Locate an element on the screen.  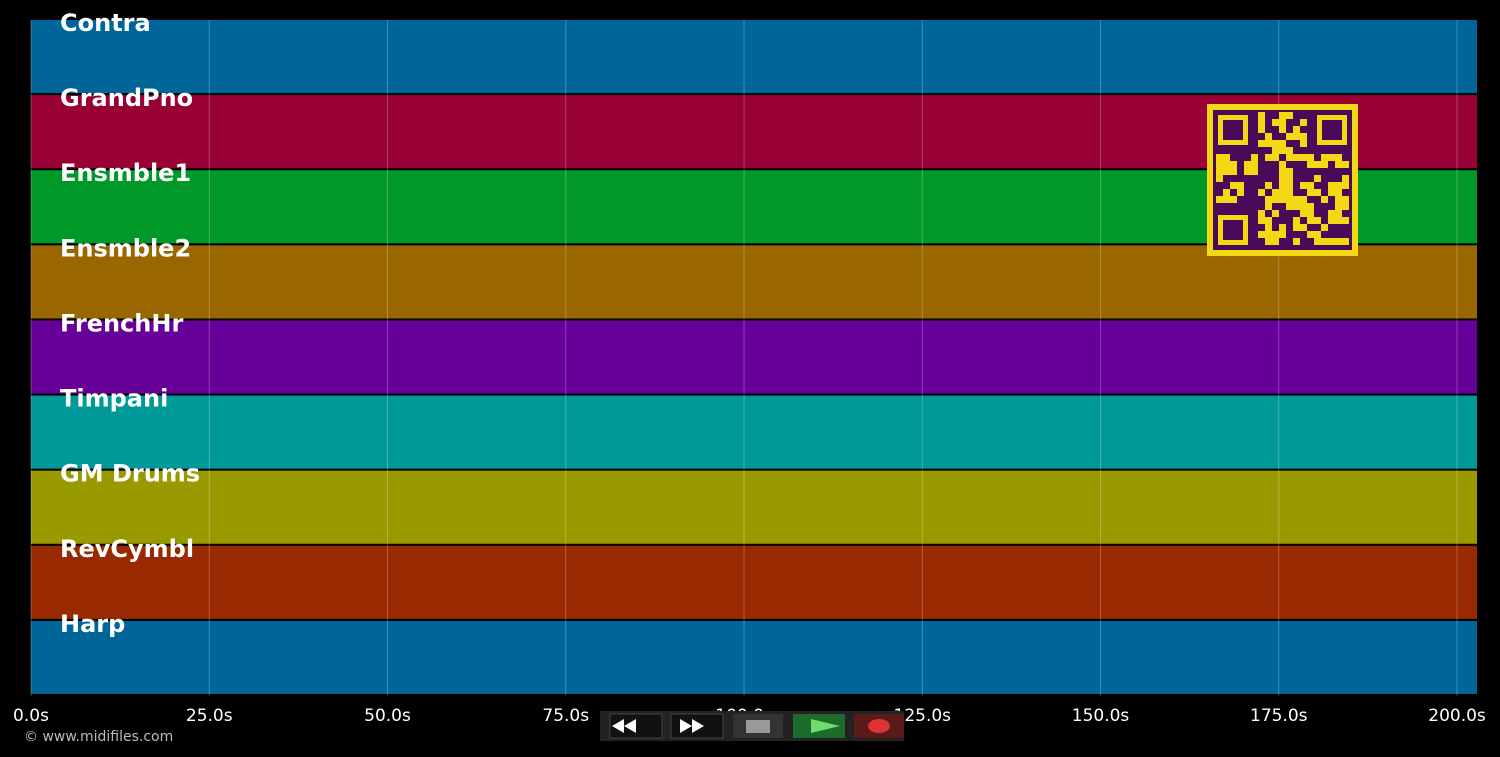
x-tick-label: 200.0s is located at coordinates (1457, 716).